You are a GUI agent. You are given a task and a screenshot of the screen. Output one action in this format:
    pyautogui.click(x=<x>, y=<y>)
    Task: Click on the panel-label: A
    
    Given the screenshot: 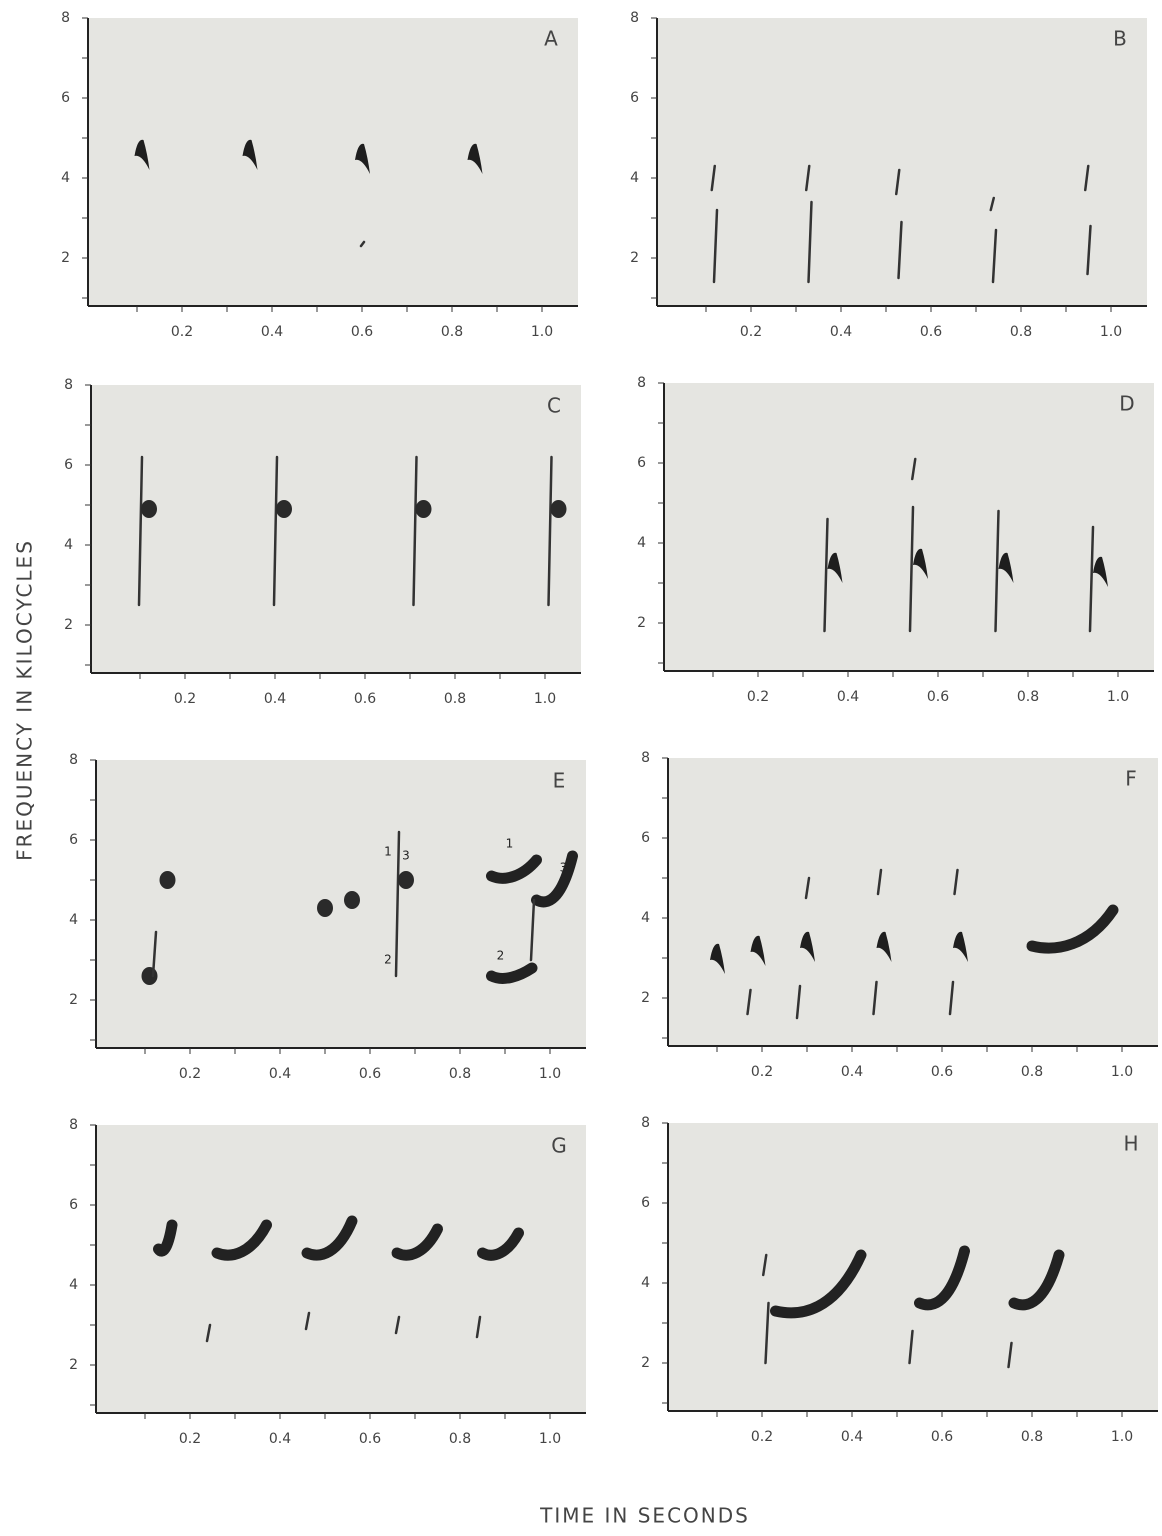 What is the action you would take?
    pyautogui.click(x=551, y=39)
    